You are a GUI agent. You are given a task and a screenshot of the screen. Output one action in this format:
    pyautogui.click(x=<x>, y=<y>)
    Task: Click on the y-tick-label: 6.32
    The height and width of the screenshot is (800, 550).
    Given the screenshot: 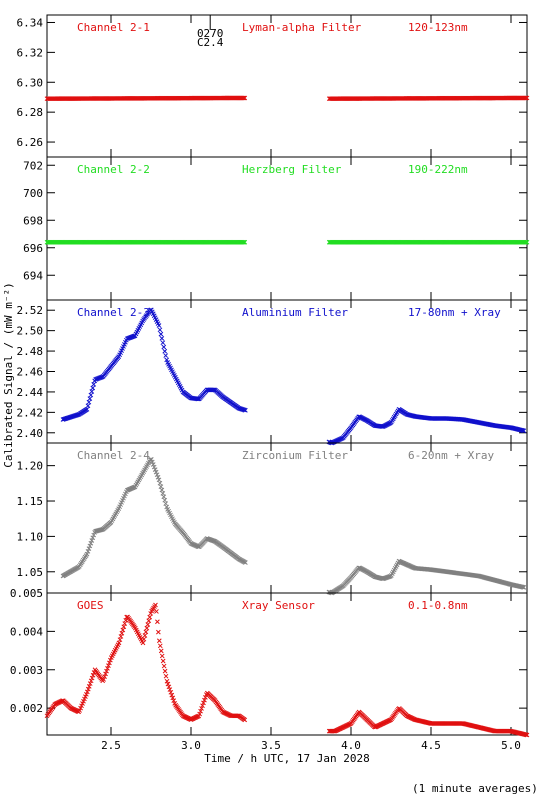 What is the action you would take?
    pyautogui.click(x=30, y=52)
    